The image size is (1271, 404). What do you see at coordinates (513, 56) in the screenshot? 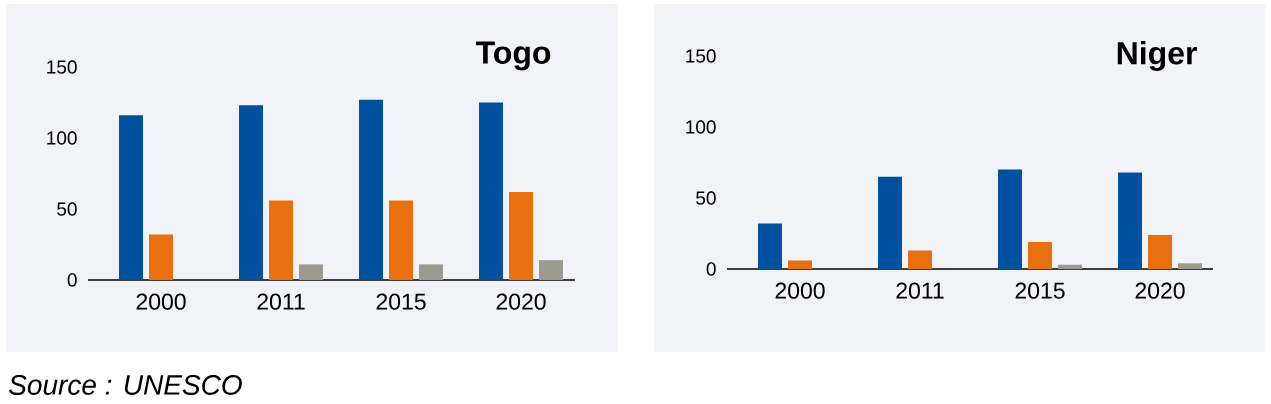
I see `chart-title: Togo` at bounding box center [513, 56].